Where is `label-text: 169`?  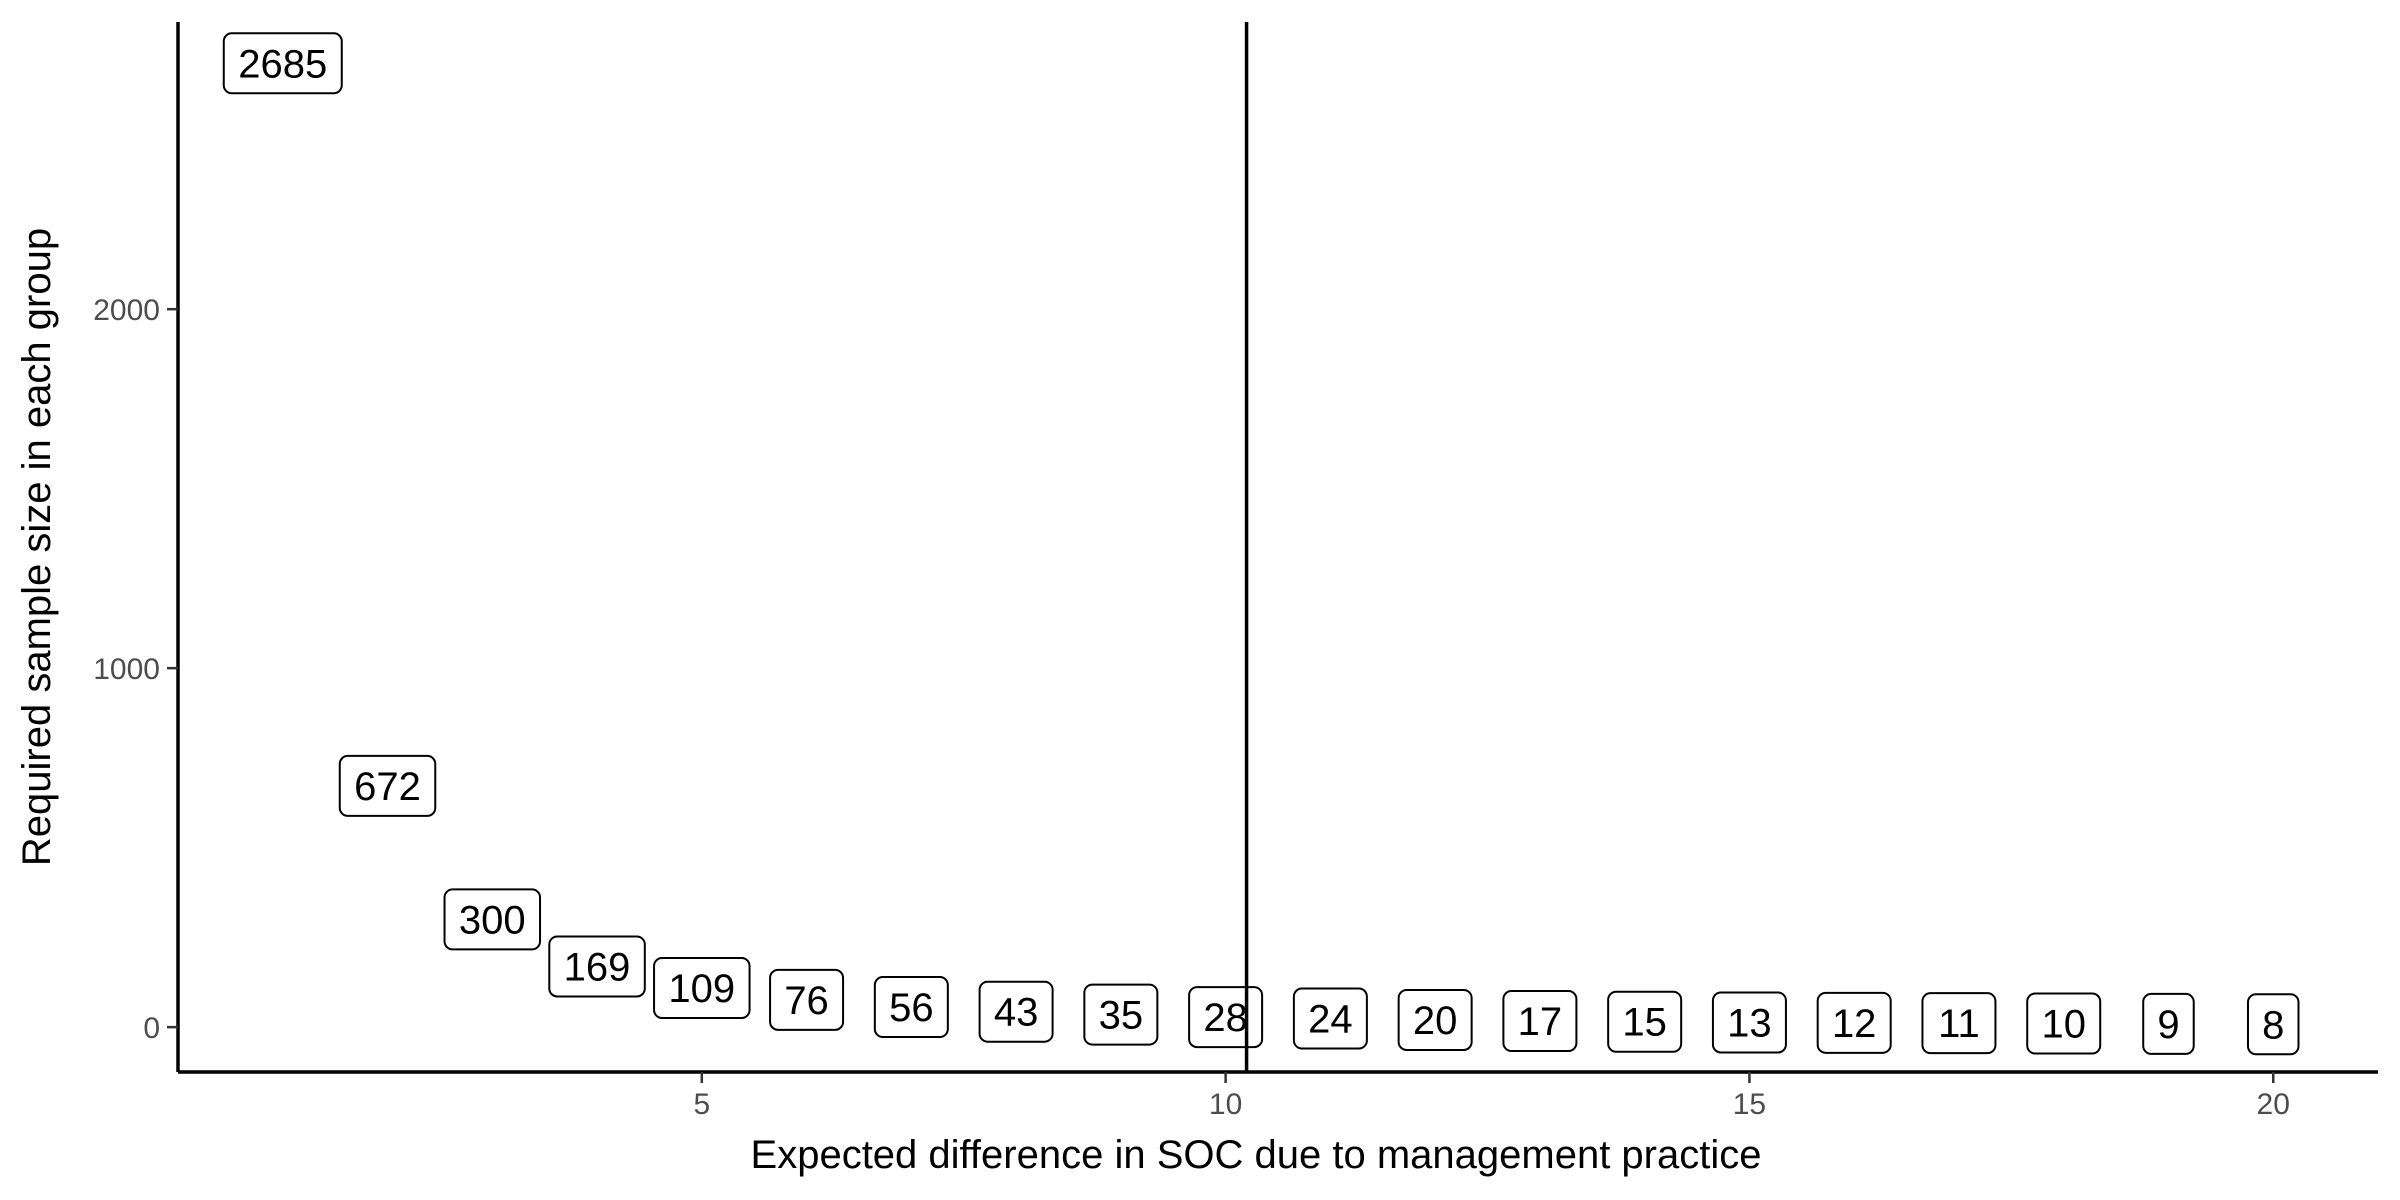 label-text: 169 is located at coordinates (597, 967).